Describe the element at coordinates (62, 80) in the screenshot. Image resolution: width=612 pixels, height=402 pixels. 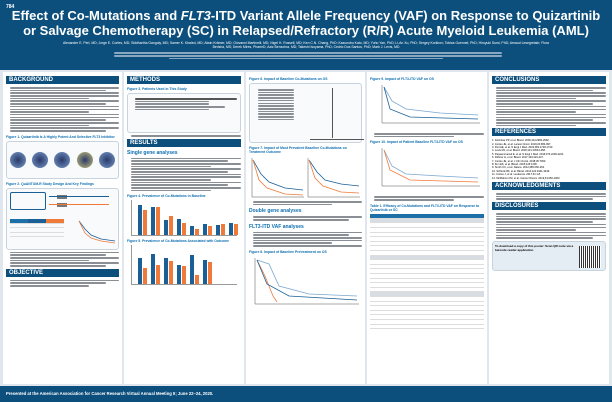
I see `background-heading: BACKGROUND` at that location.